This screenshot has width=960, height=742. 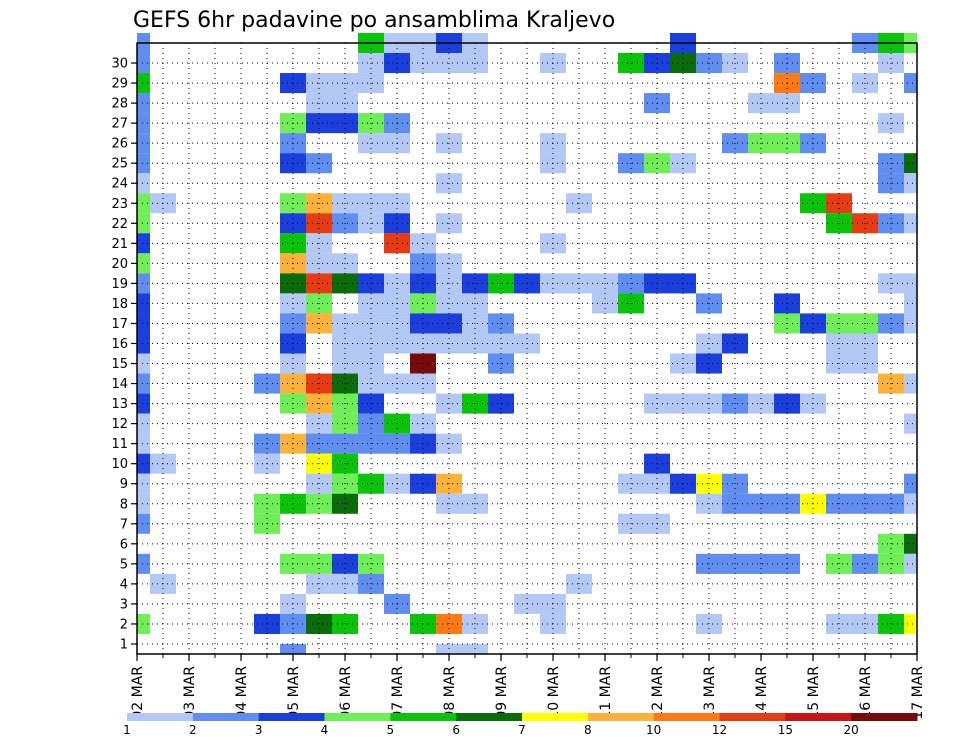 What do you see at coordinates (785, 730) in the screenshot?
I see `legend-label: 15` at bounding box center [785, 730].